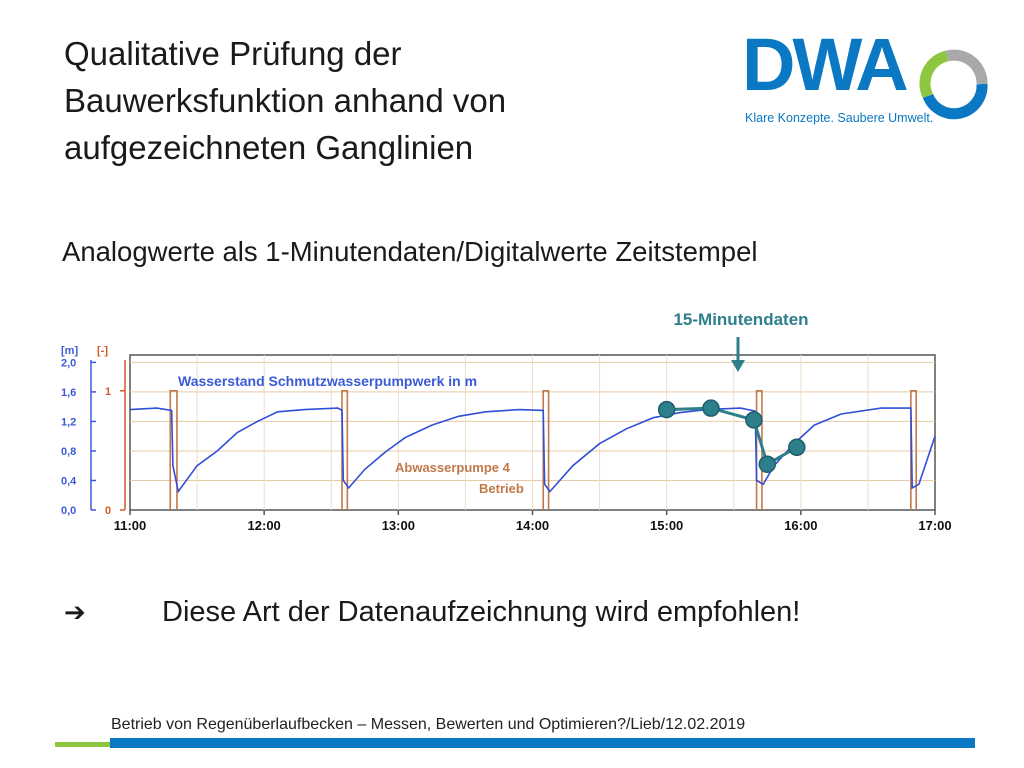  What do you see at coordinates (738, 366) in the screenshot?
I see `callout-arrow-head` at bounding box center [738, 366].